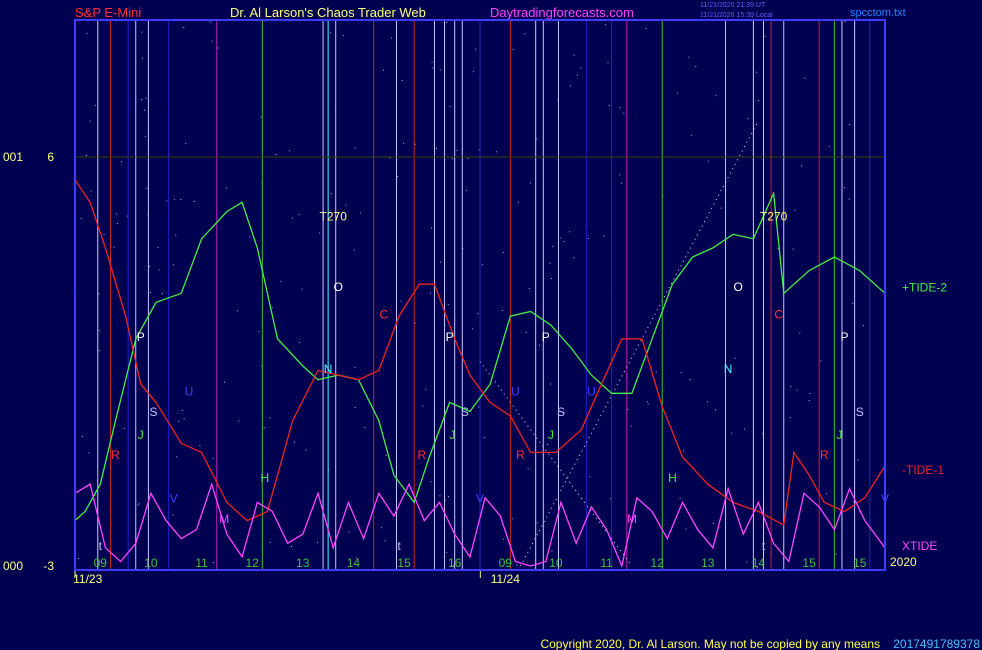 Image resolution: width=982 pixels, height=650 pixels. Describe the element at coordinates (50, 157) in the screenshot. I see `y-tick-label: 6` at that location.